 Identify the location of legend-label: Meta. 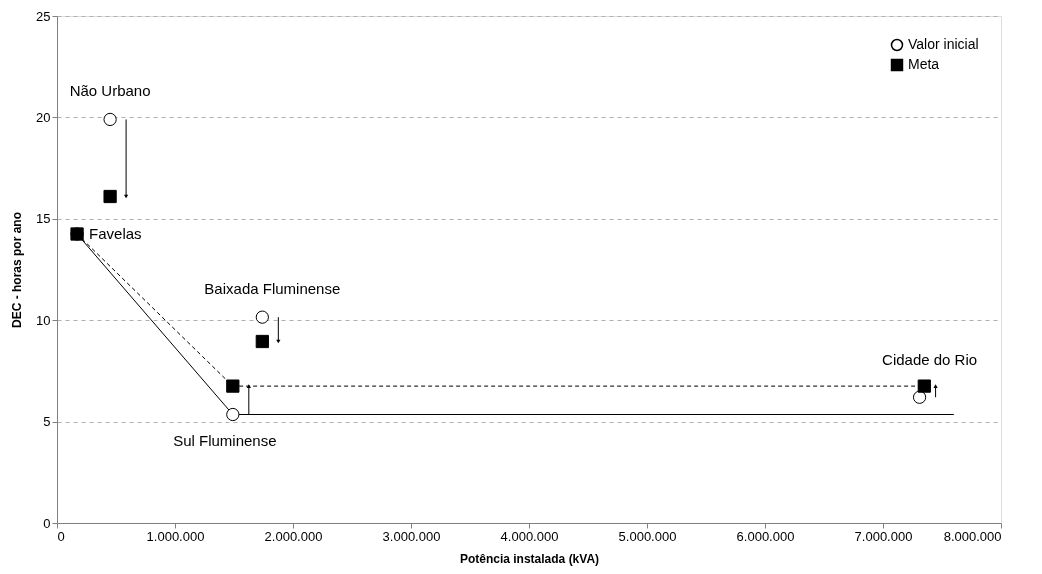
(924, 64).